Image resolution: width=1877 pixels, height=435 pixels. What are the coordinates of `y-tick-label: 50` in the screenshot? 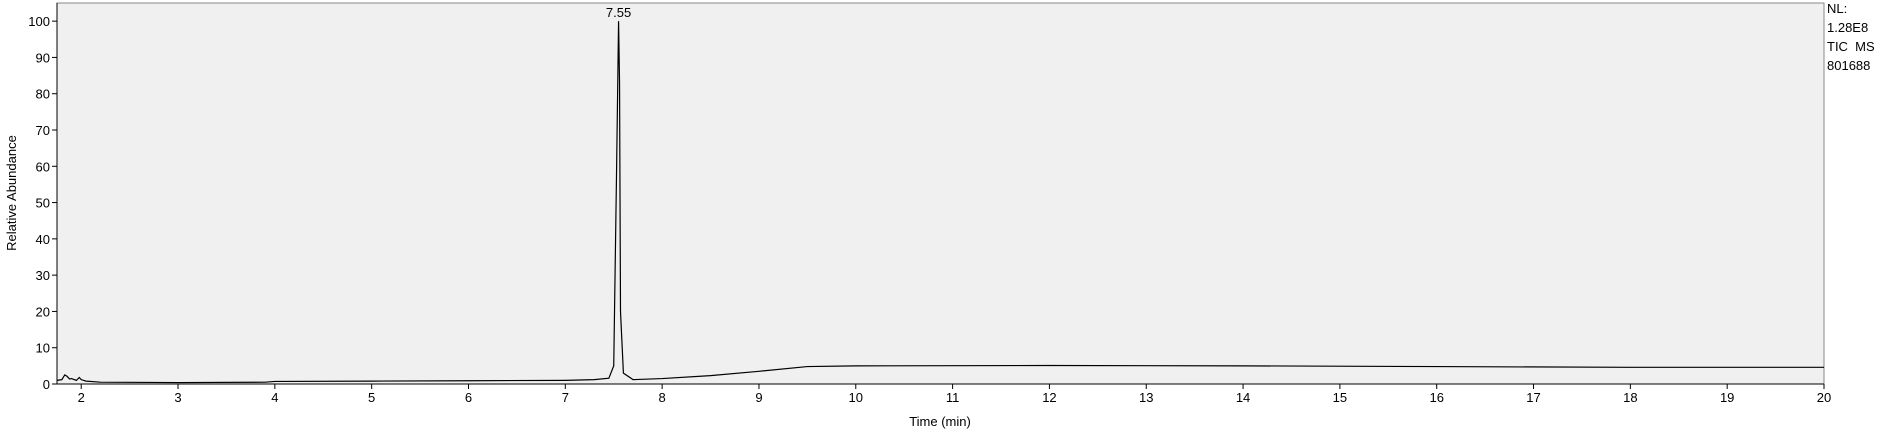 It's located at (43, 203).